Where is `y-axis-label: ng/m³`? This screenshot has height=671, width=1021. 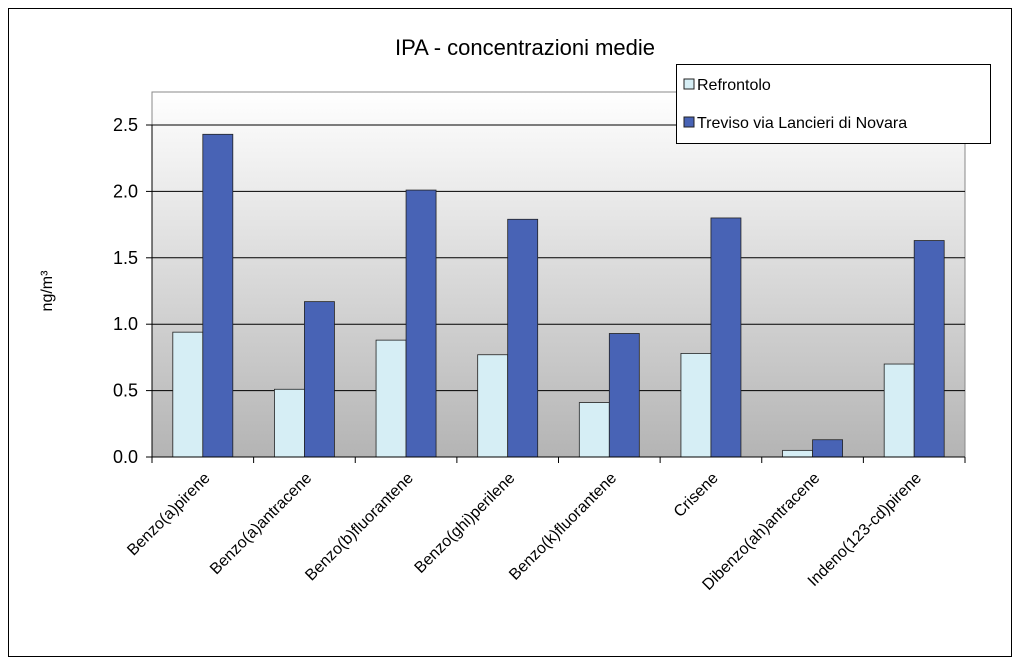
y-axis-label: ng/m³ is located at coordinates (47, 291).